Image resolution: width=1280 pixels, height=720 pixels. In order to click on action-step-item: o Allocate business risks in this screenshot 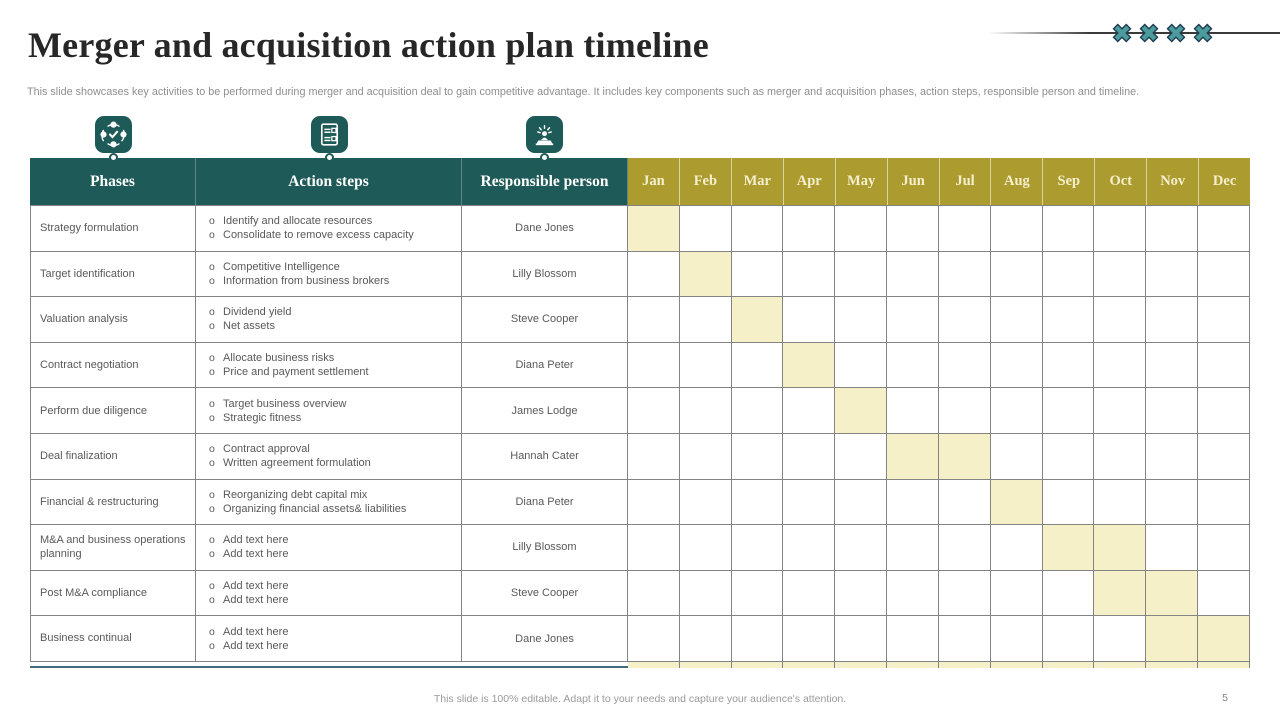, I will do `click(328, 358)`.